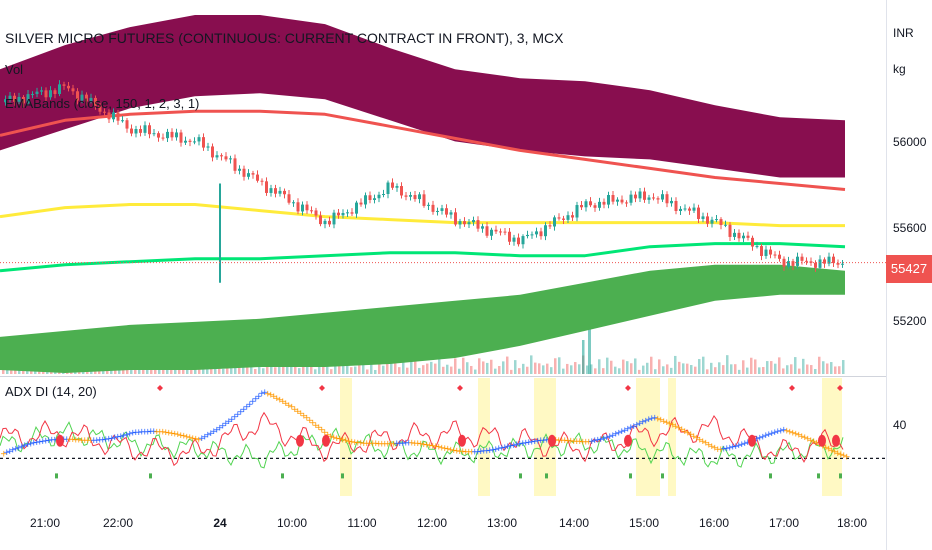  What do you see at coordinates (102, 103) in the screenshot?
I see `ema-bands-legend: EMABands (close, 150, 1, 2, 3, 1)` at bounding box center [102, 103].